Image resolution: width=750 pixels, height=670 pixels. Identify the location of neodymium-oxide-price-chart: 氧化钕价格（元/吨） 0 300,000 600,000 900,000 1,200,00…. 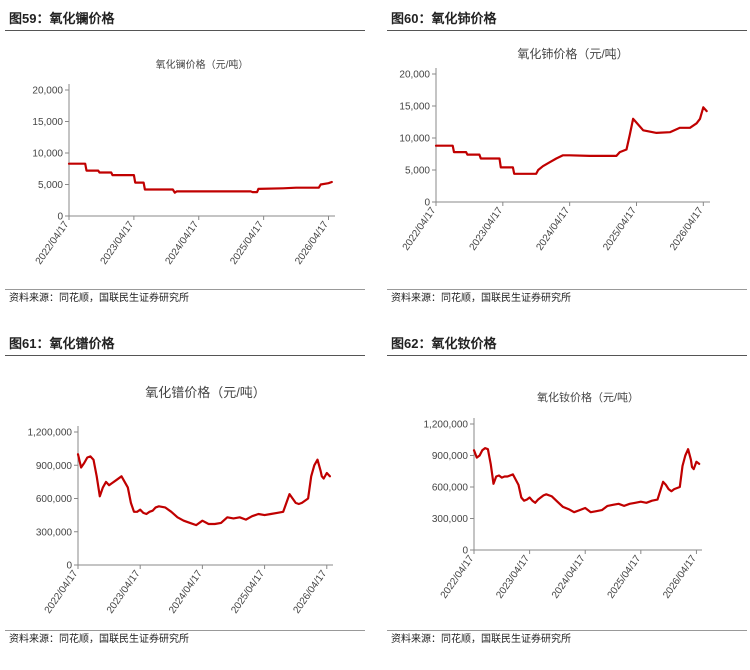
(563, 495).